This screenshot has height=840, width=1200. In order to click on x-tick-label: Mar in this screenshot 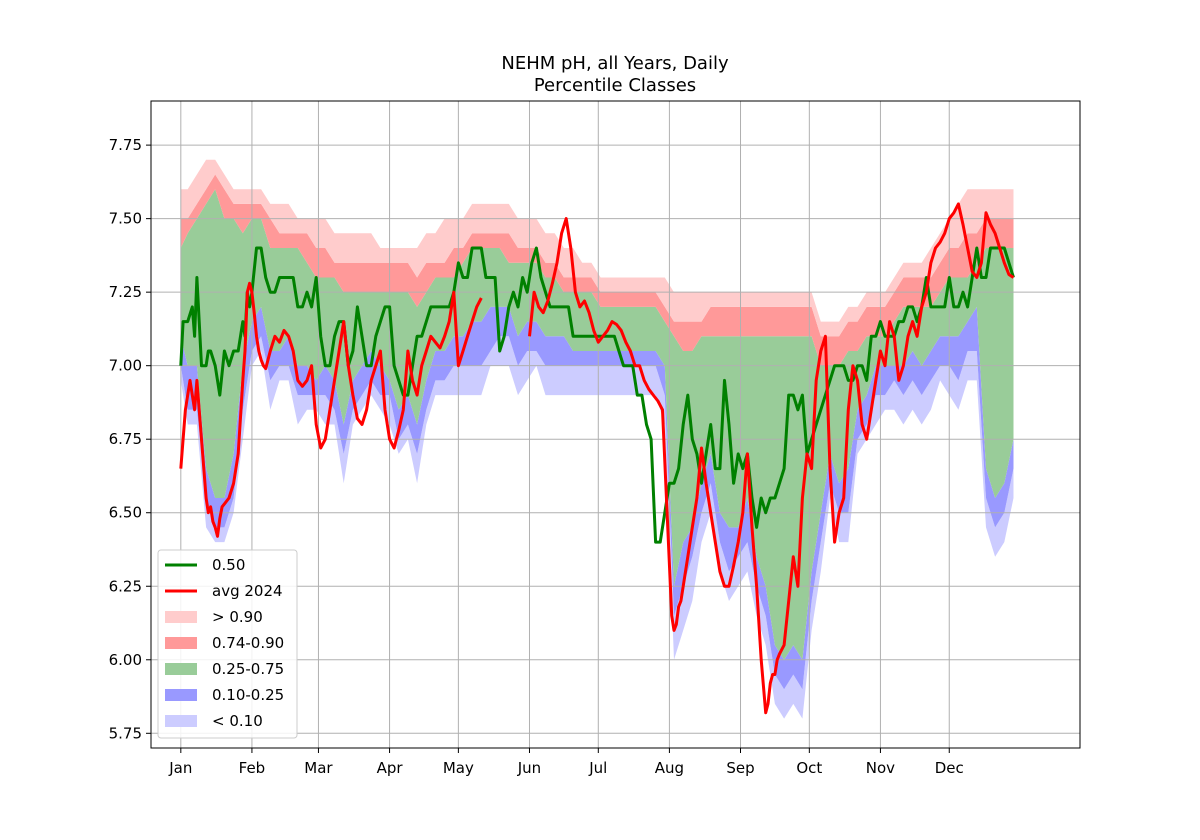, I will do `click(318, 768)`.